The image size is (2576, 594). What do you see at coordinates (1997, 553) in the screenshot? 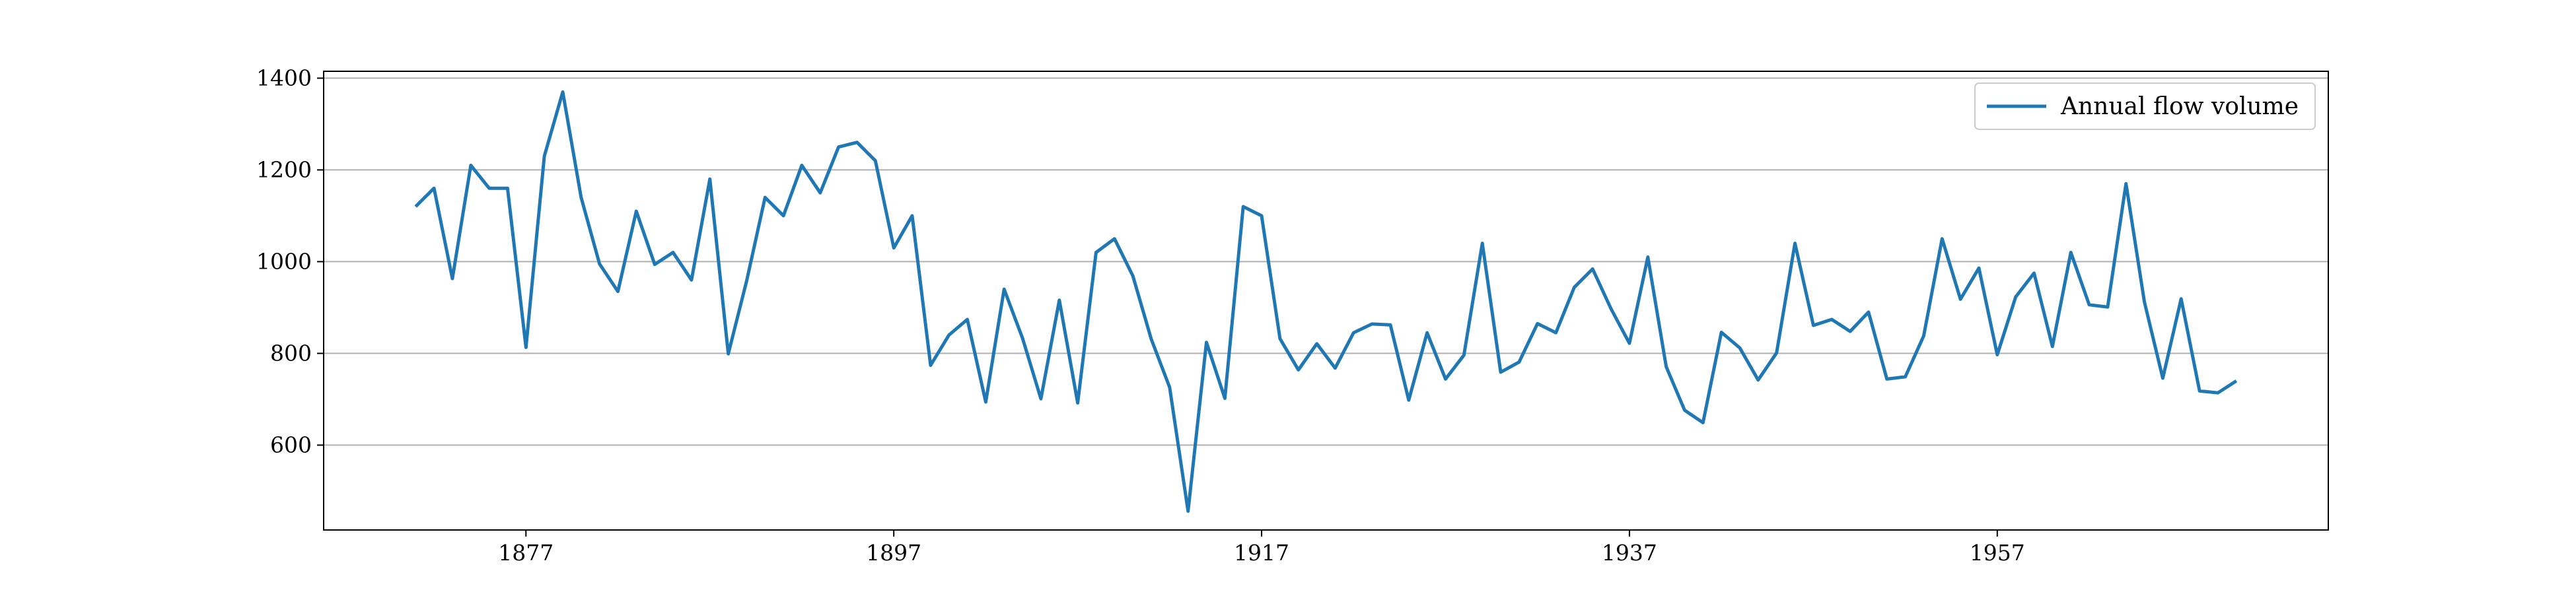
I see `x-tick-label: 1957` at bounding box center [1997, 553].